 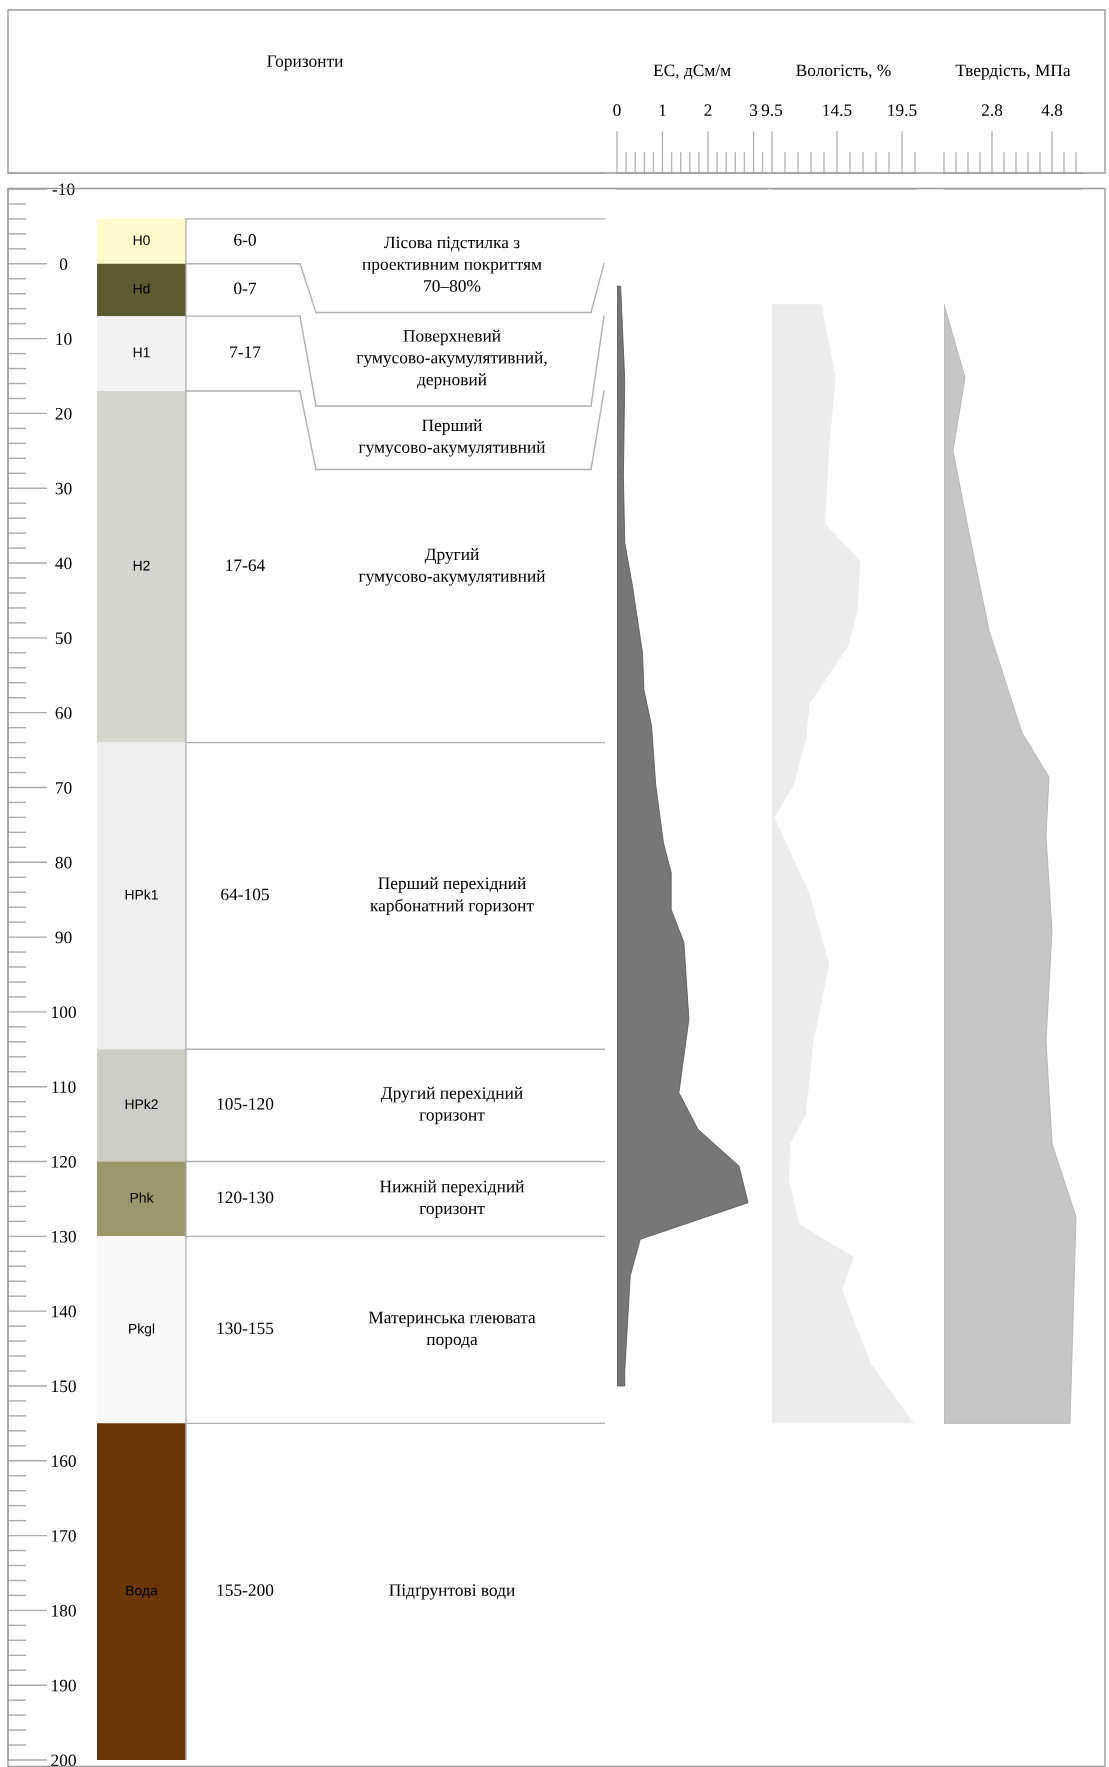 What do you see at coordinates (692, 72) in the screenshot?
I see `x-axis-title: EC, дСм/м` at bounding box center [692, 72].